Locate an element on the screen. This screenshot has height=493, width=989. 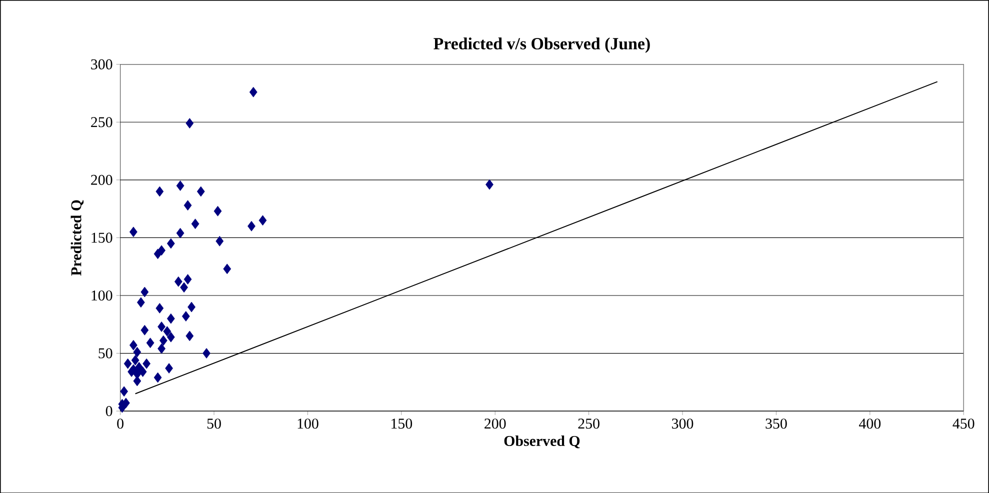
x-tick-label: 450 is located at coordinates (963, 423).